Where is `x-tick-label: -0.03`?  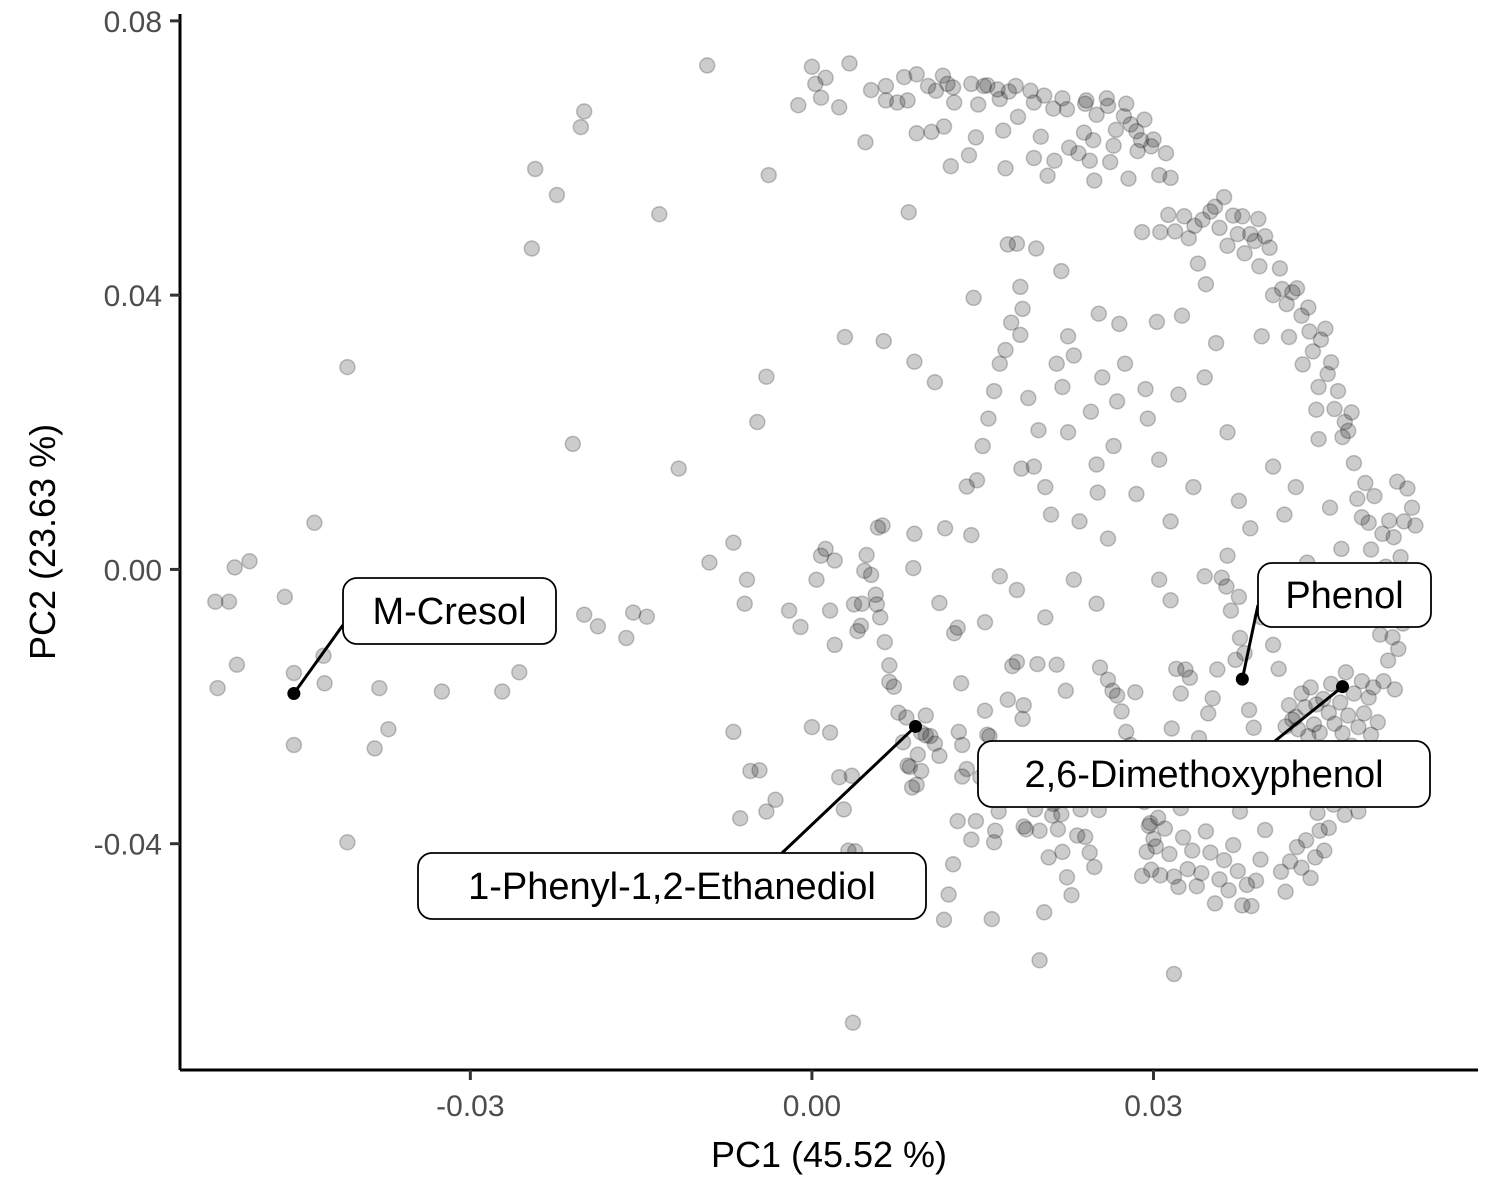 x-tick-label: -0.03 is located at coordinates (470, 1106).